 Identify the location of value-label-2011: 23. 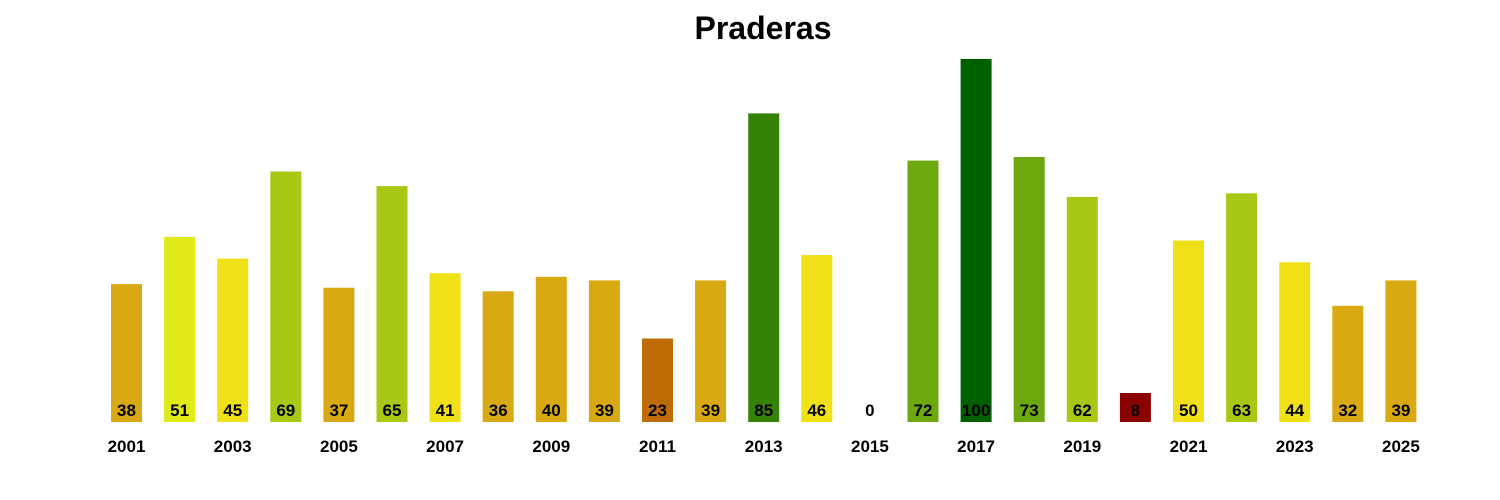
(657, 410).